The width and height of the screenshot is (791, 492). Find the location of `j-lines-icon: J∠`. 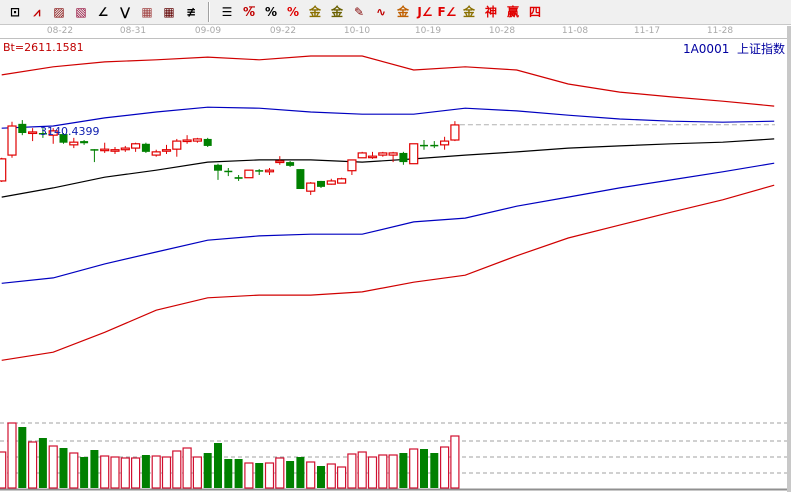

j-lines-icon: J∠ is located at coordinates (425, 12).